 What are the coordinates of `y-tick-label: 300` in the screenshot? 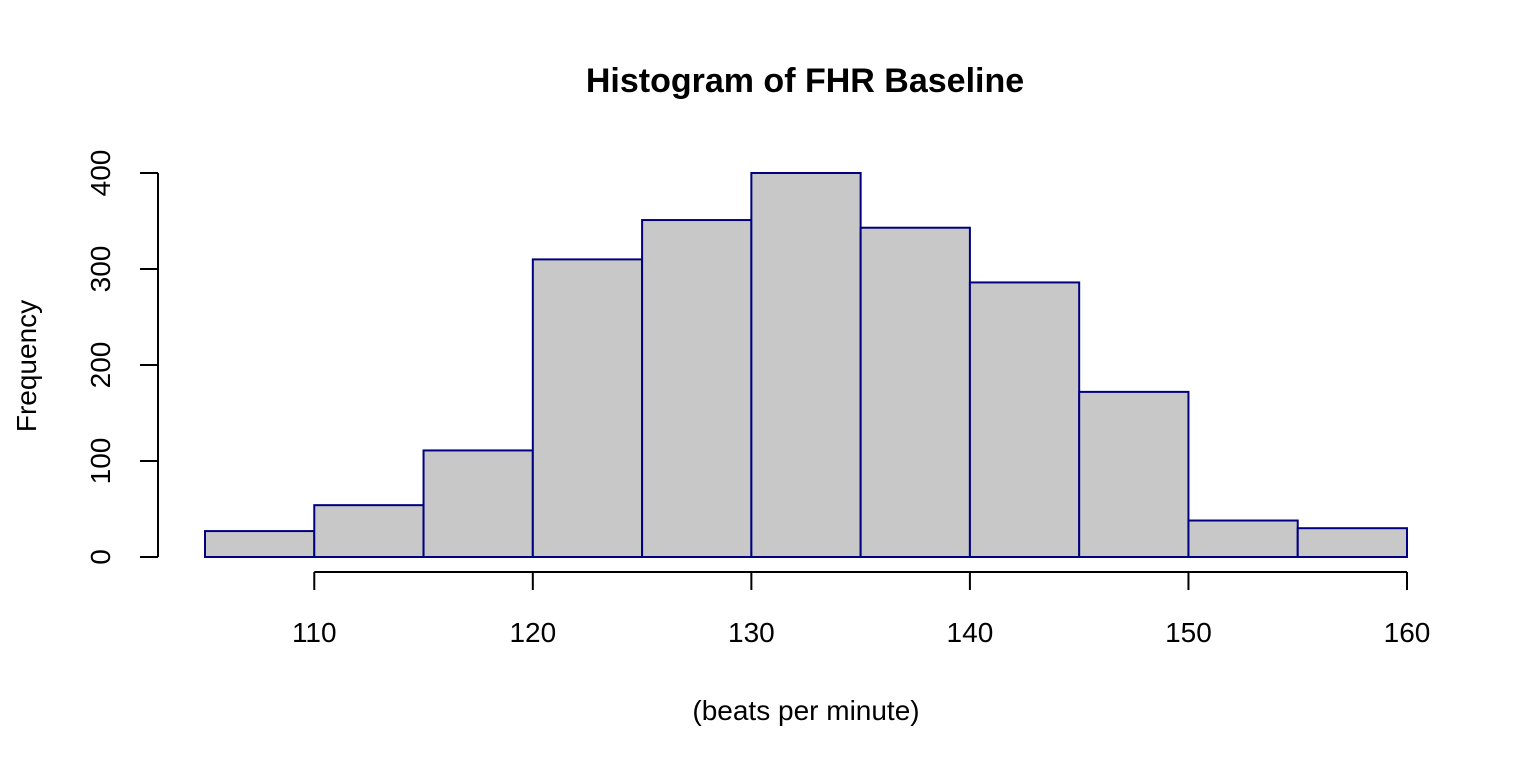 It's located at (100, 269).